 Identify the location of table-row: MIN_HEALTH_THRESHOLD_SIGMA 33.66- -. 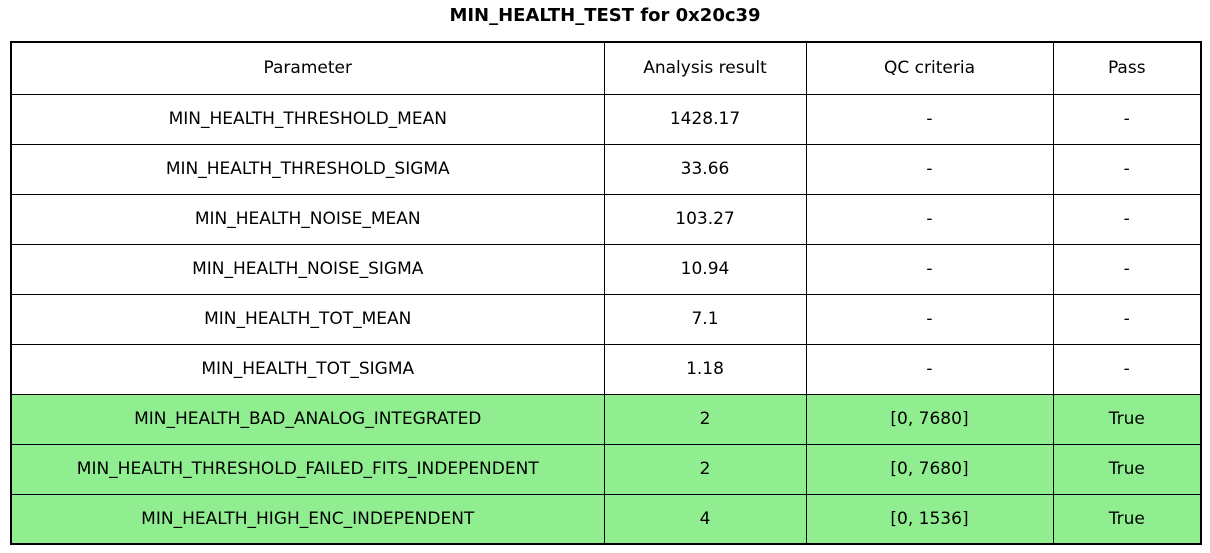
(606, 169).